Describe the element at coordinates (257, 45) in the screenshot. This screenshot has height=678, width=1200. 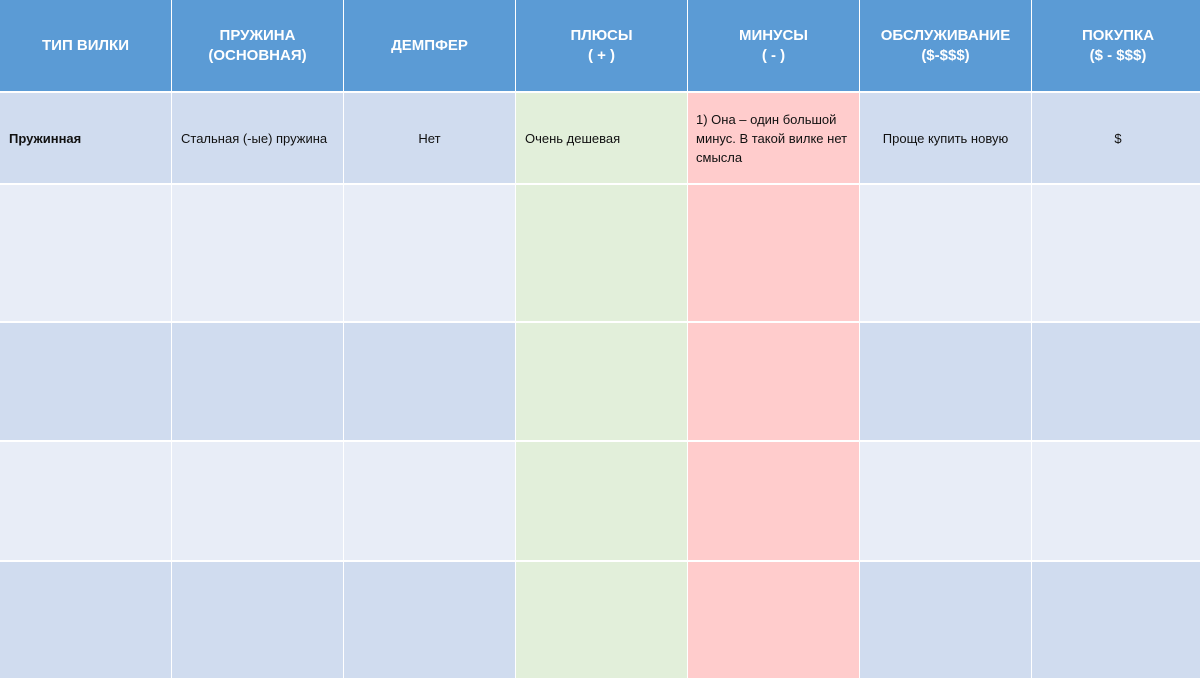
I see `header-spring: ПРУЖИНА (ОСНОВНАЯ)` at that location.